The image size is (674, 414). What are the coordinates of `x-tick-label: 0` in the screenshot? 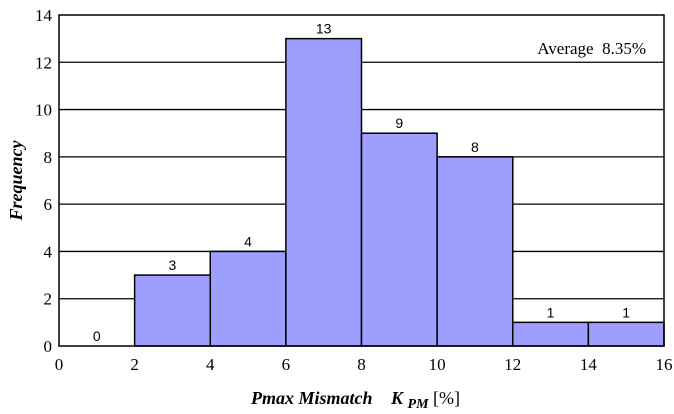 It's located at (59, 364).